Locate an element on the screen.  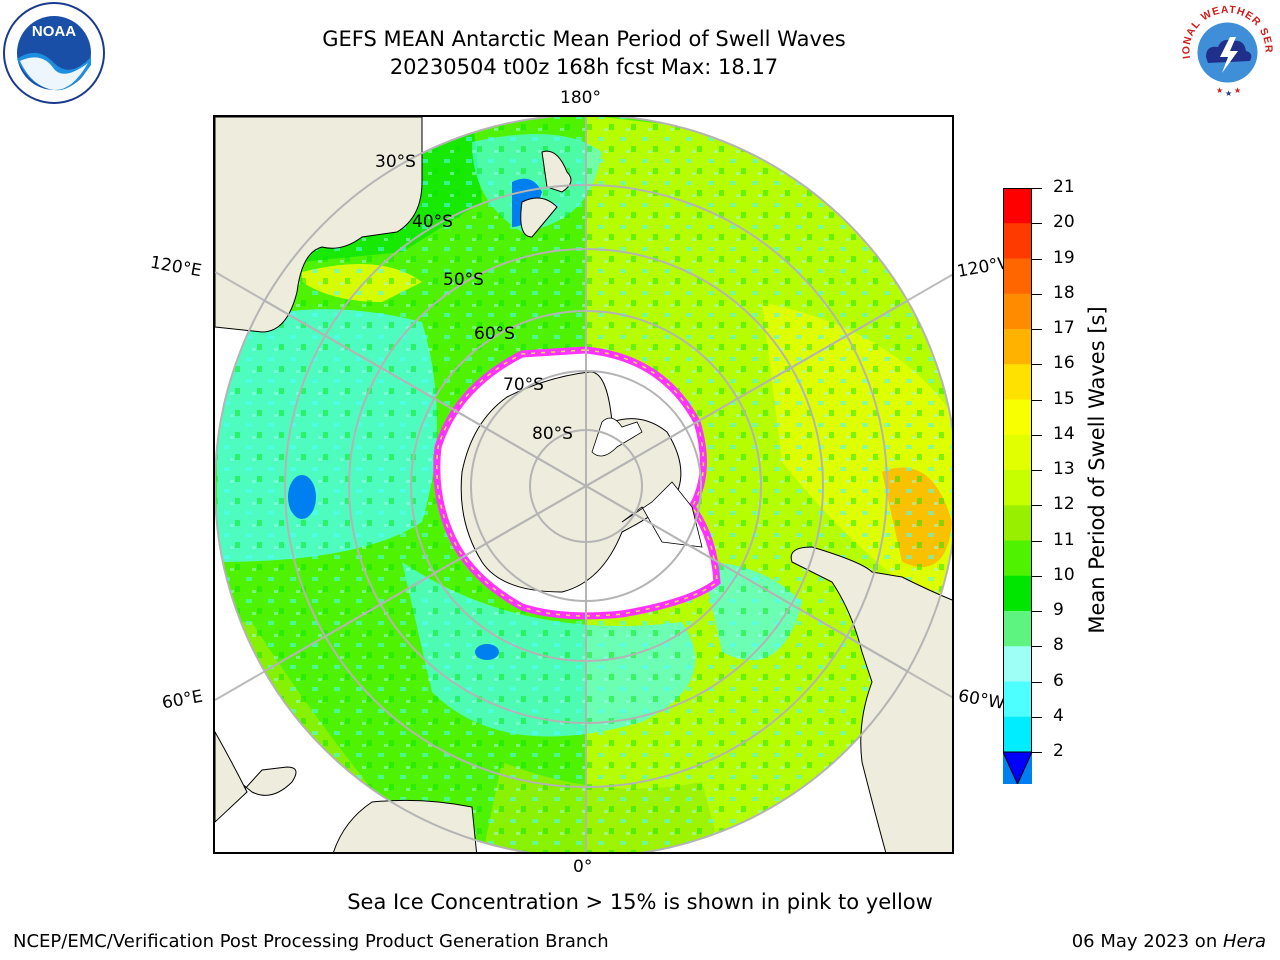
nws-logo: NATIONAL WEATHER SERVICE ★ ★ ★ is located at coordinates (1227, 52).